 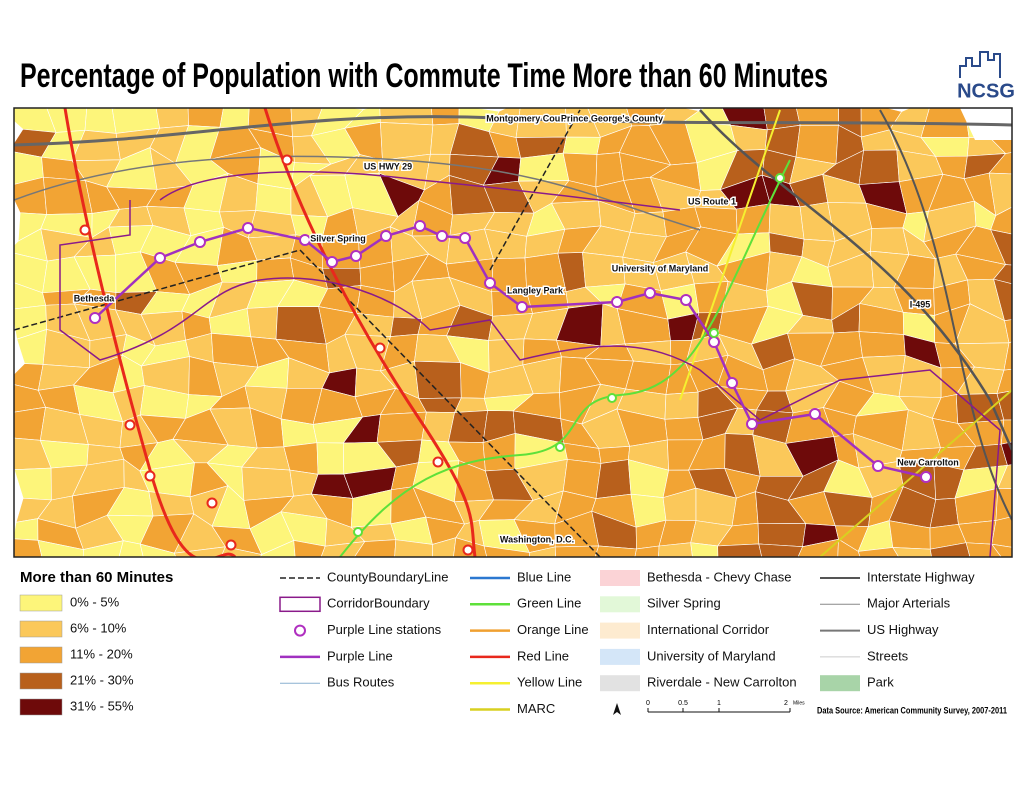 I want to click on scale-bar: 0 0.5 1 2 Miles, so click(x=709, y=707).